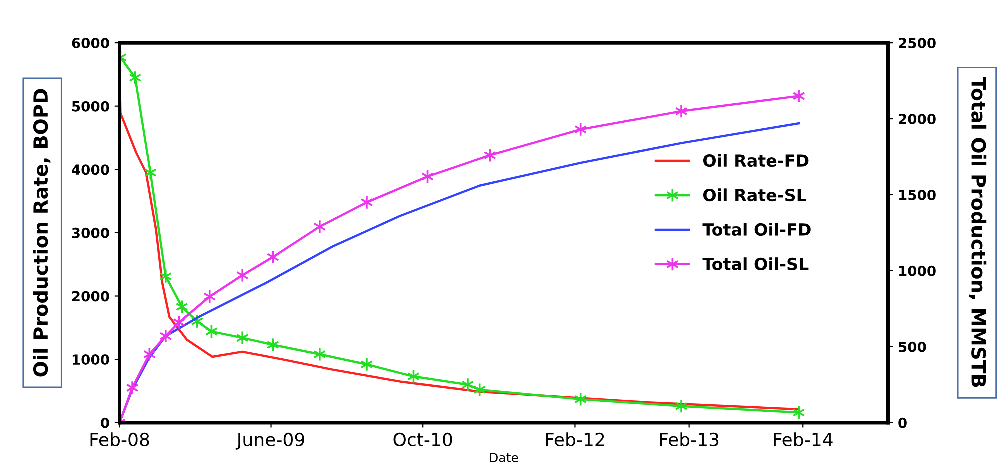  What do you see at coordinates (917, 43) in the screenshot?
I see `y2-tick-label: 2500` at bounding box center [917, 43].